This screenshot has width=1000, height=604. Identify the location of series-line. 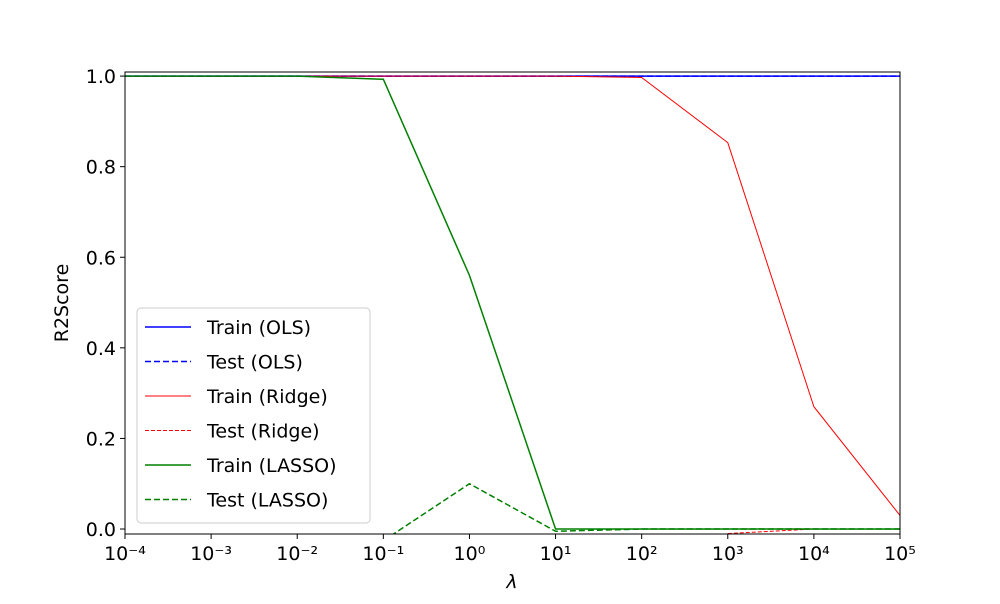
(646, 508).